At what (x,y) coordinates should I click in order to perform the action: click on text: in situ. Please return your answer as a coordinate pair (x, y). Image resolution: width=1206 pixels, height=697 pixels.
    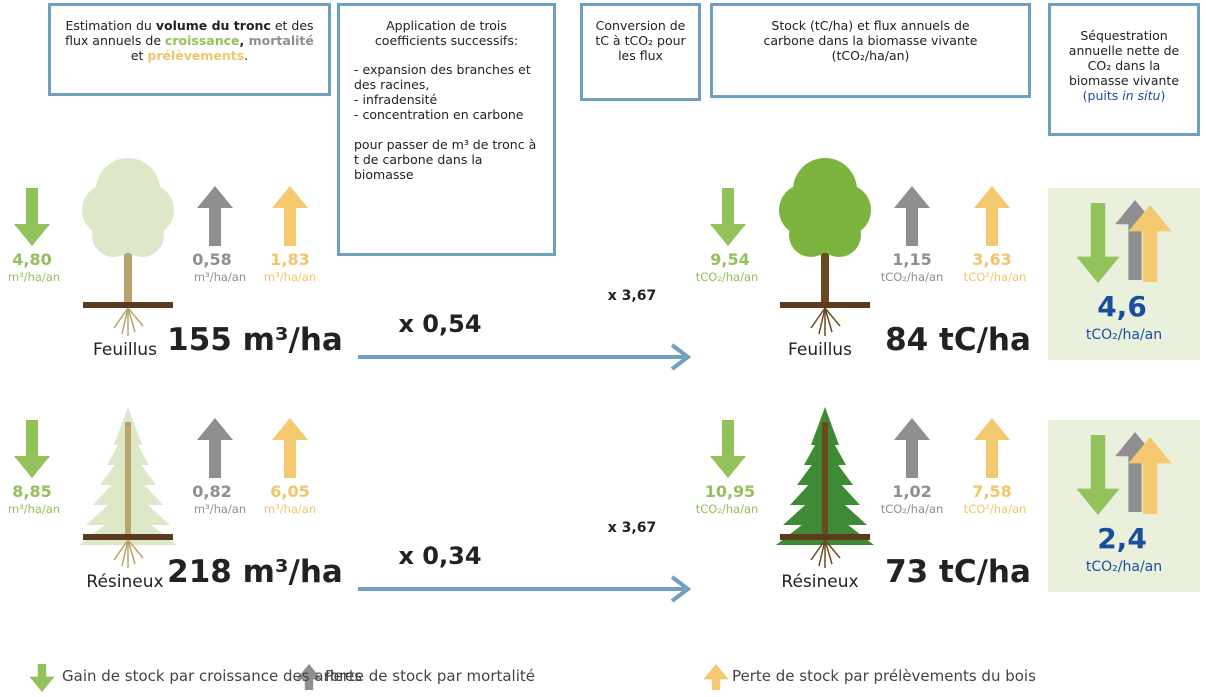
    Looking at the image, I should click on (1141, 95).